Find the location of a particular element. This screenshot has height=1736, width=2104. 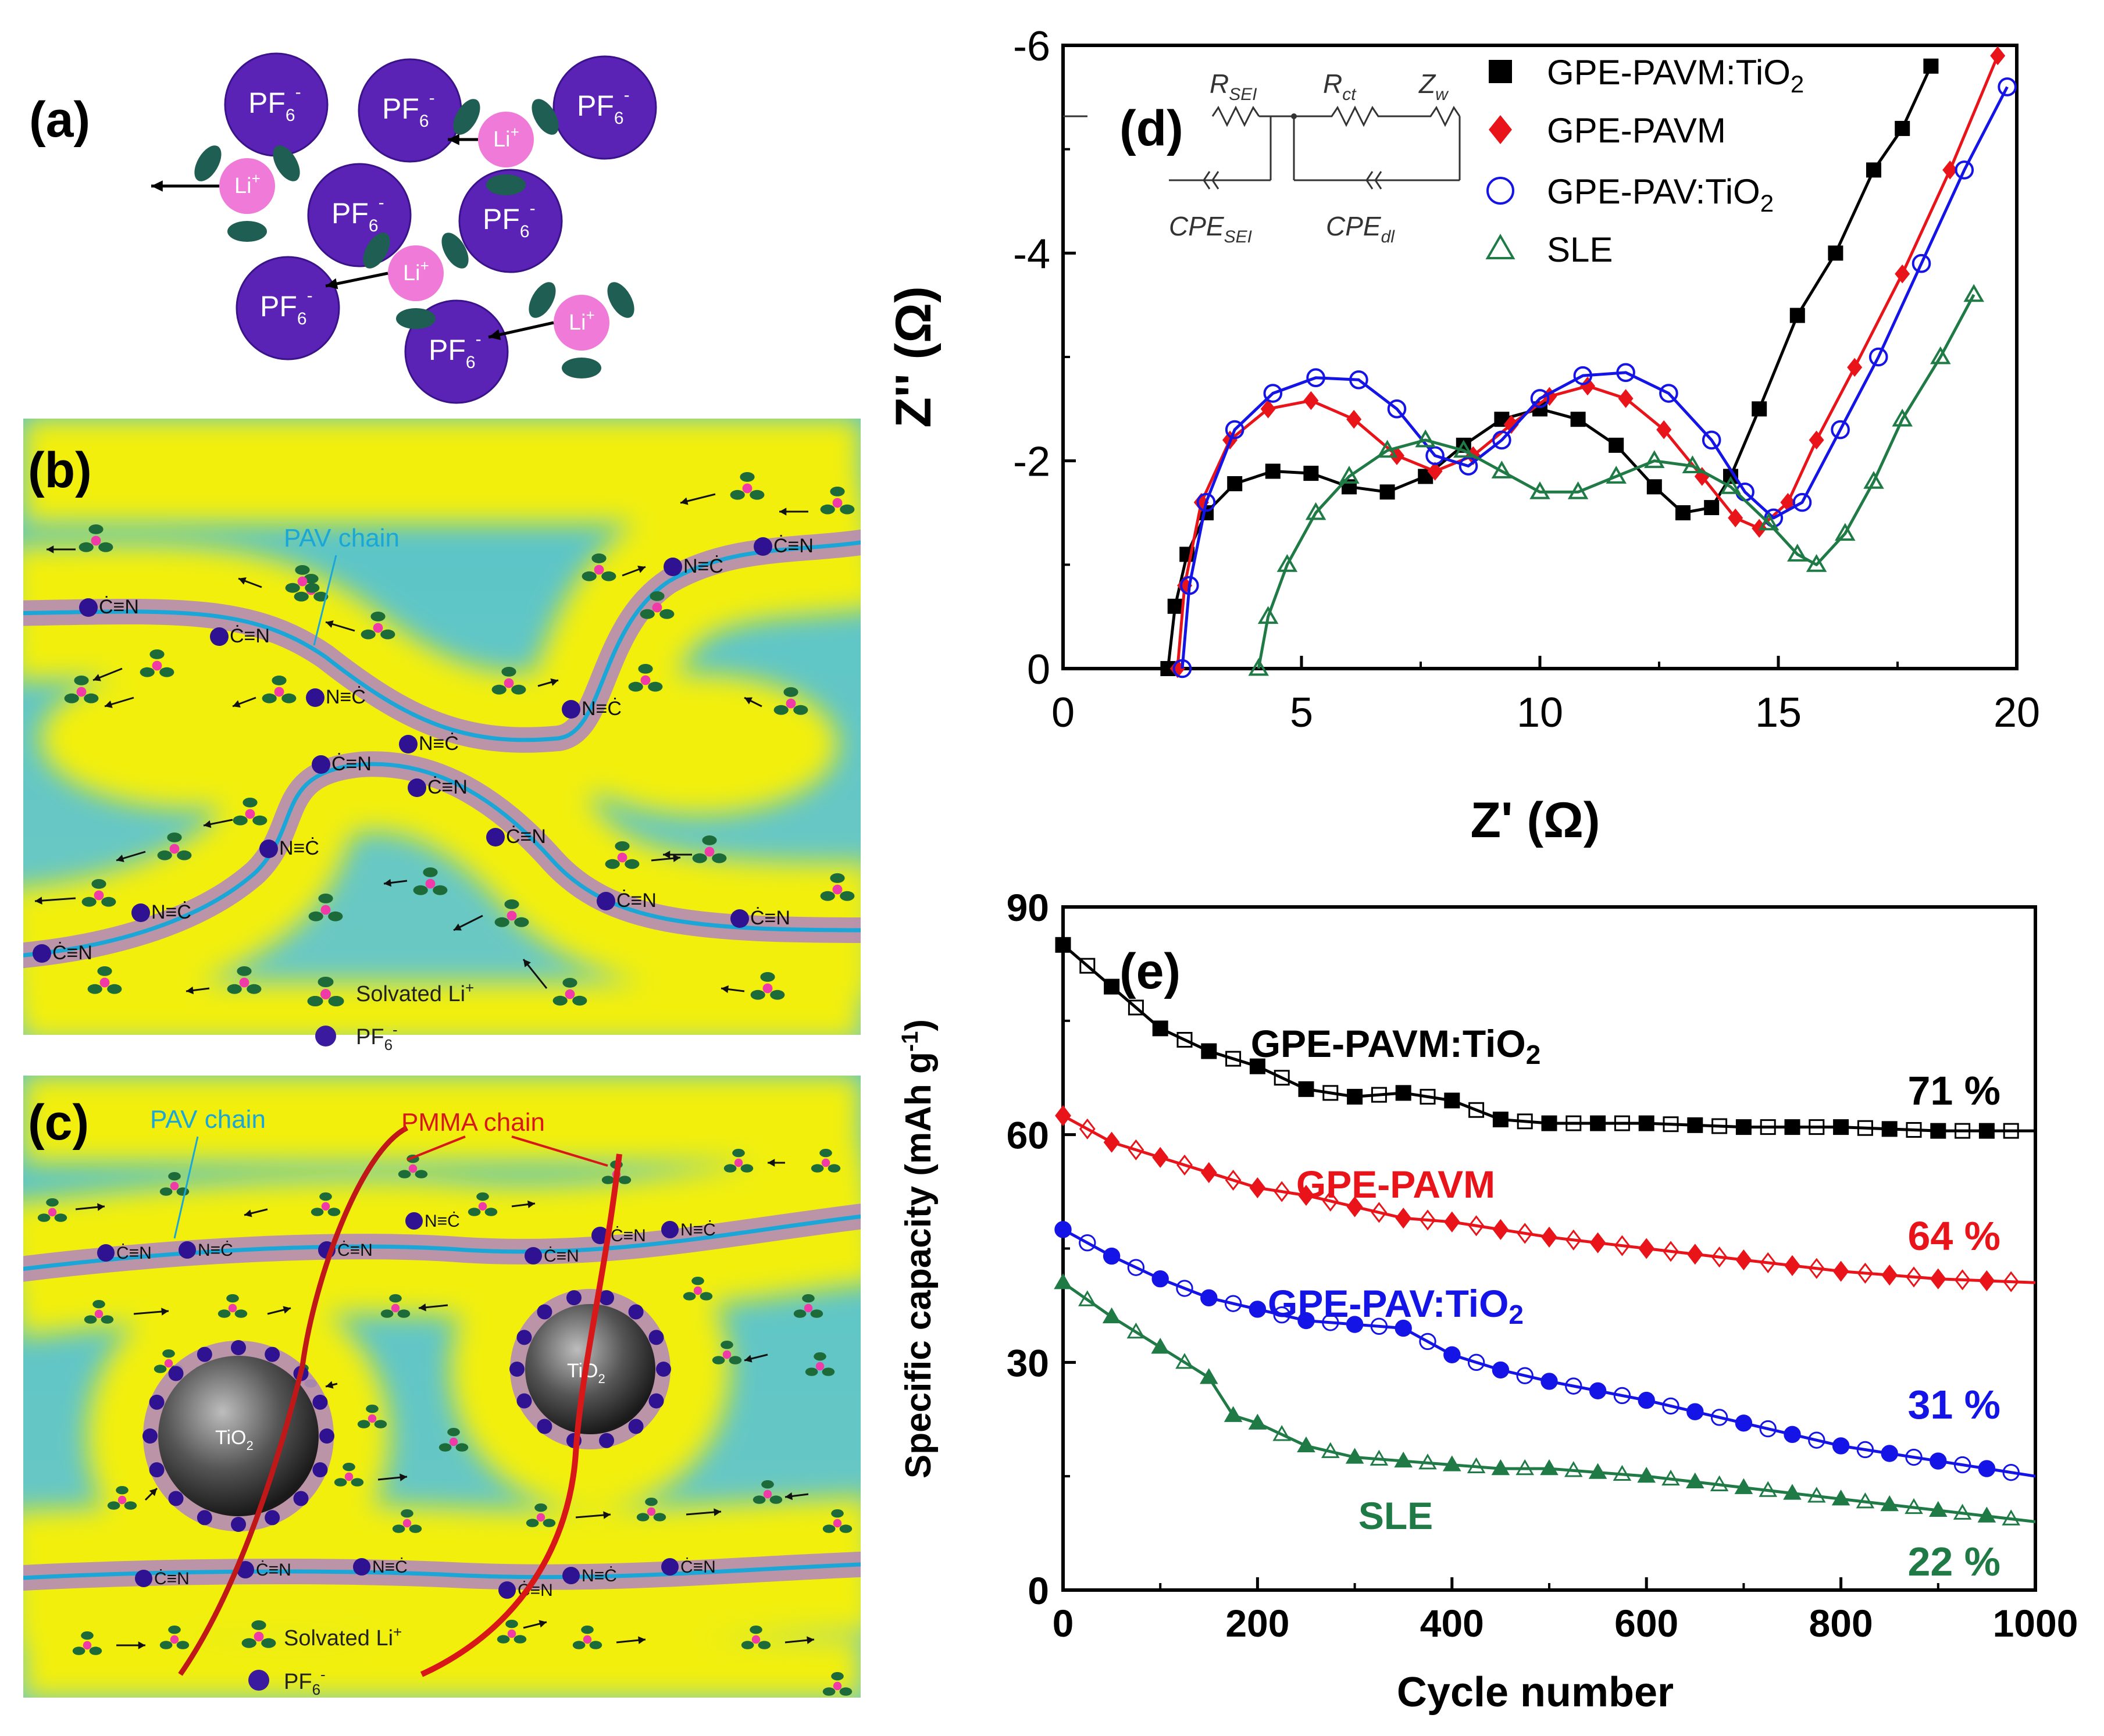

d-y-tick-label: -4 is located at coordinates (1031, 254).